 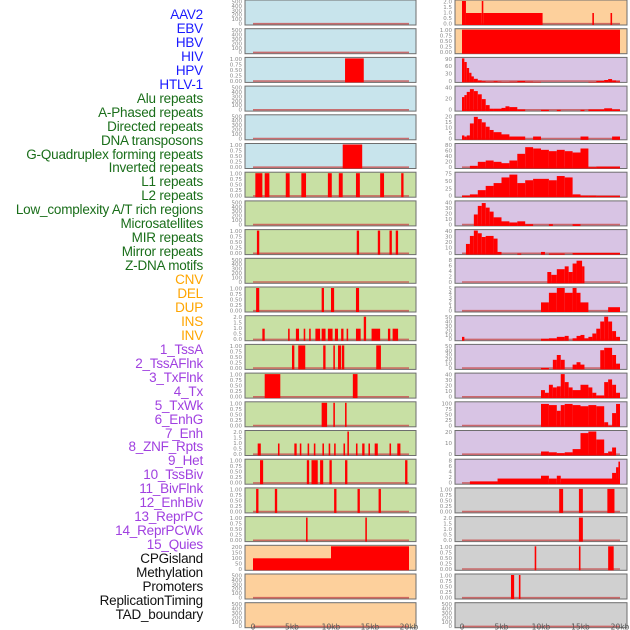 I want to click on track-label: ReplicationTiming, so click(x=151, y=600).